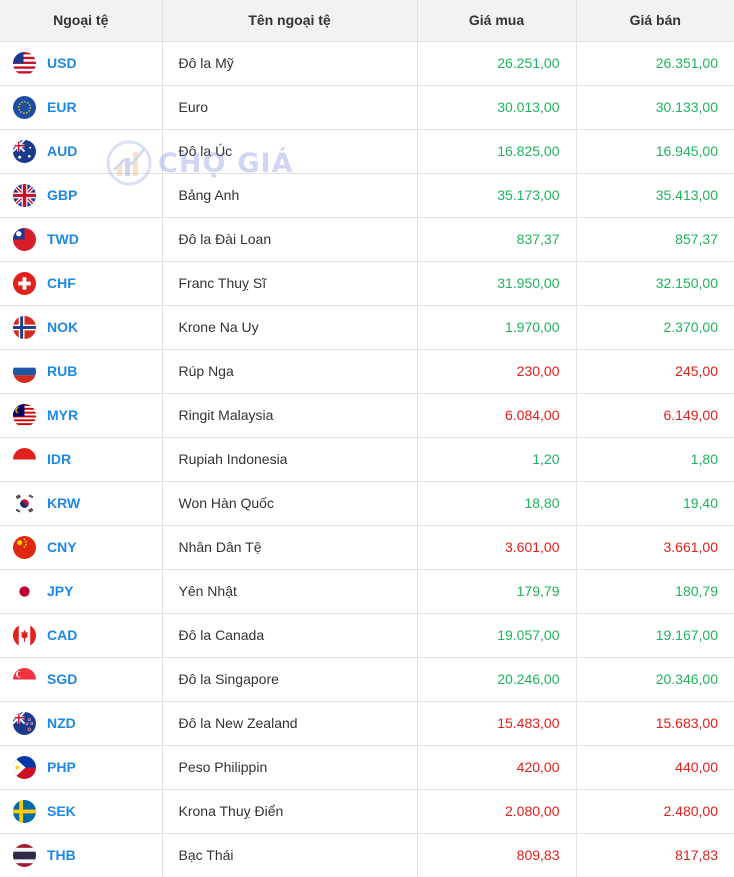 Image resolution: width=734 pixels, height=877 pixels. I want to click on header-name: Tên ngoại tệ, so click(290, 21).